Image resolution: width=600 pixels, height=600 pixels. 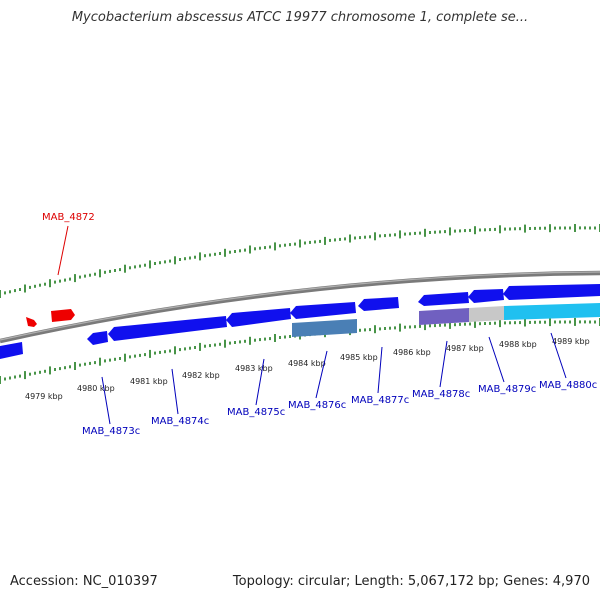 I want to click on gene-label-mab-4872: MAB_4872, so click(x=68, y=217).